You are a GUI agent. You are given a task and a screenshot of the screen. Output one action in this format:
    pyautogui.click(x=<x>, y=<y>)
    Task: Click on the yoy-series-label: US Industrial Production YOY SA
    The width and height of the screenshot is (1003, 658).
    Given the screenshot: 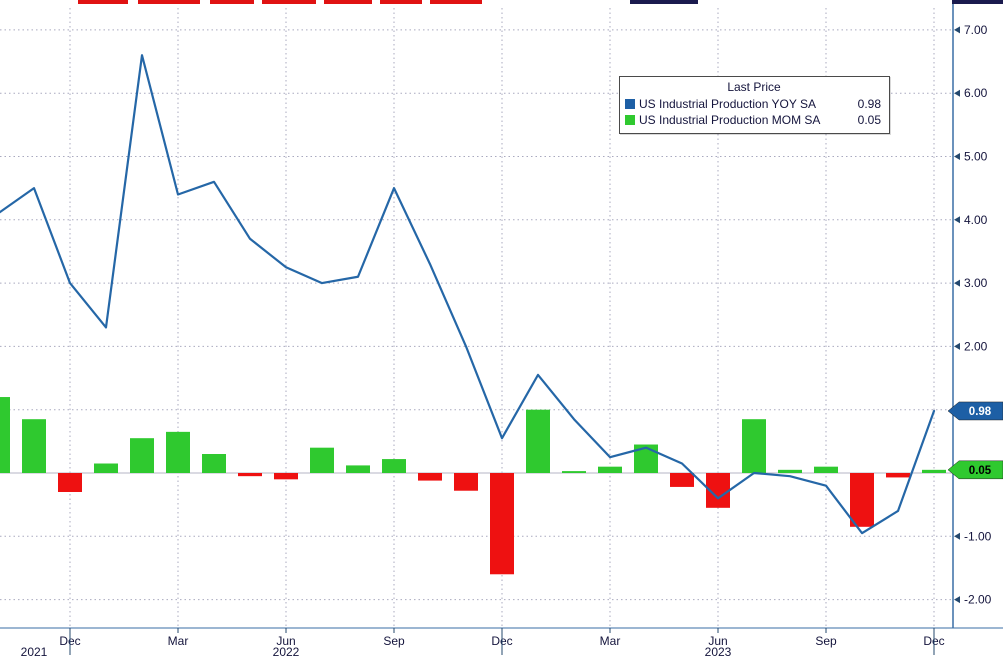 What is the action you would take?
    pyautogui.click(x=727, y=104)
    